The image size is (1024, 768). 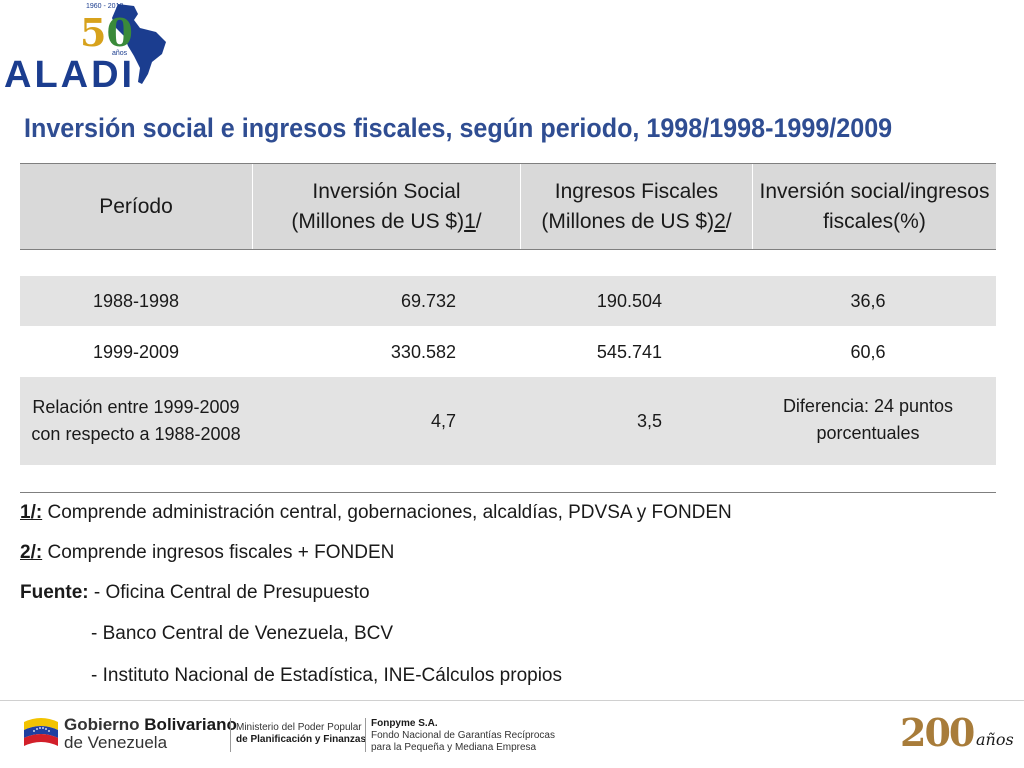 I want to click on cell-ratio: Diferencia: 24 puntos porcentuales, so click(x=868, y=419).